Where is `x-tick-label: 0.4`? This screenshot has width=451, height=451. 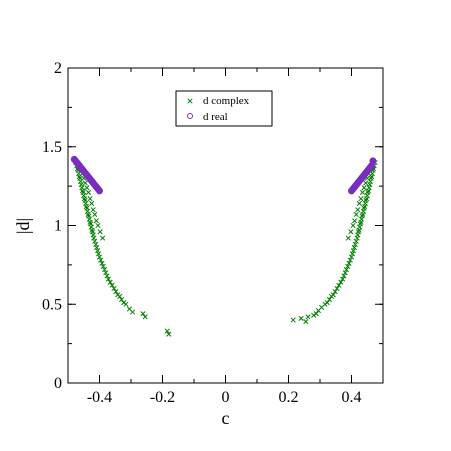 x-tick-label: 0.4 is located at coordinates (352, 397).